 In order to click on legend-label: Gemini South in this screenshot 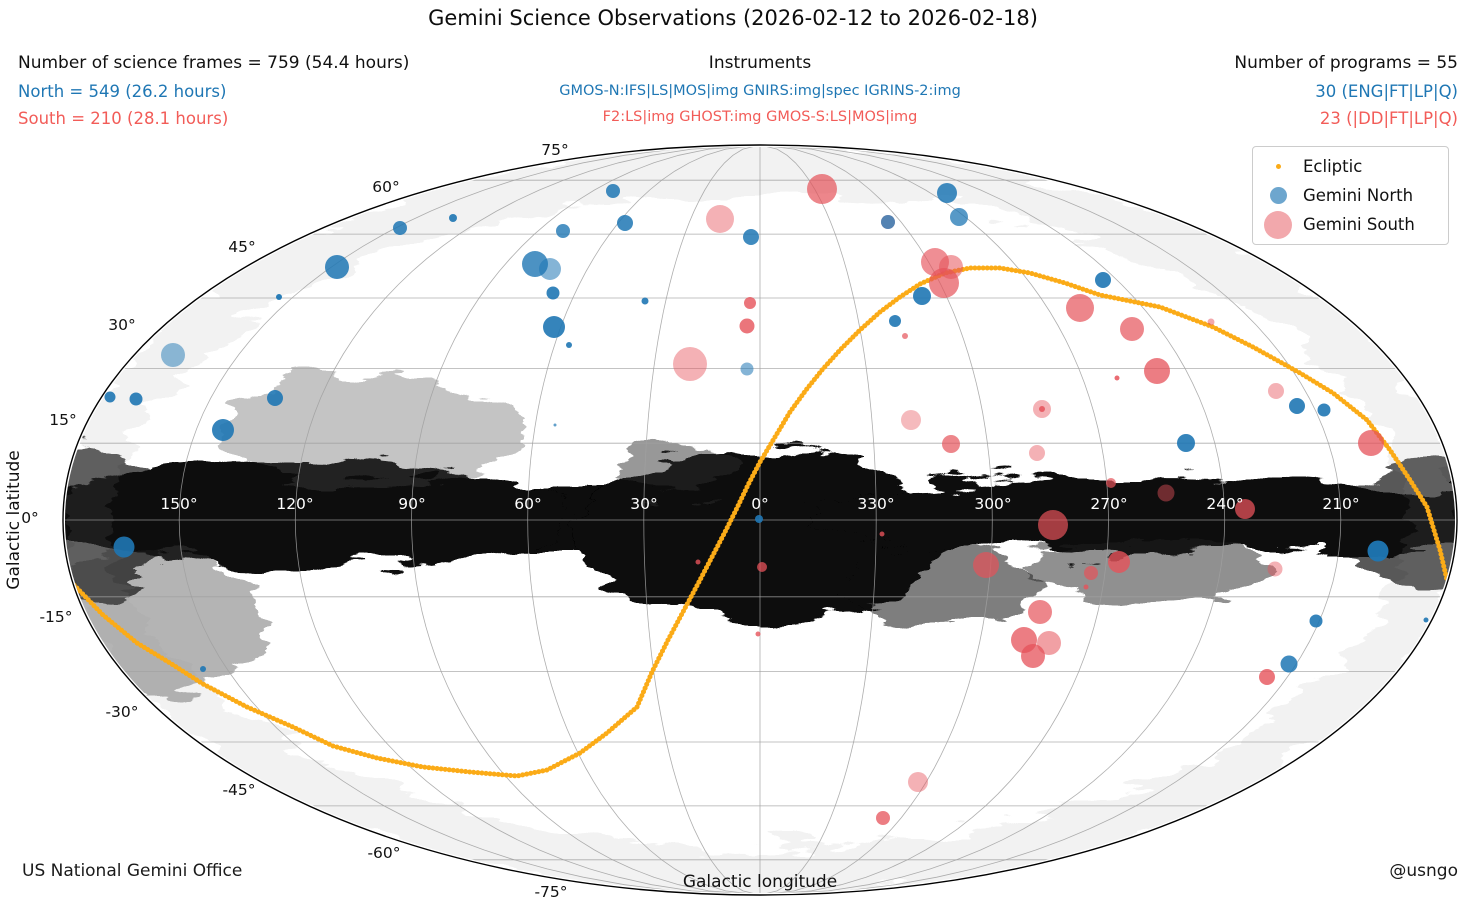, I will do `click(1359, 224)`.